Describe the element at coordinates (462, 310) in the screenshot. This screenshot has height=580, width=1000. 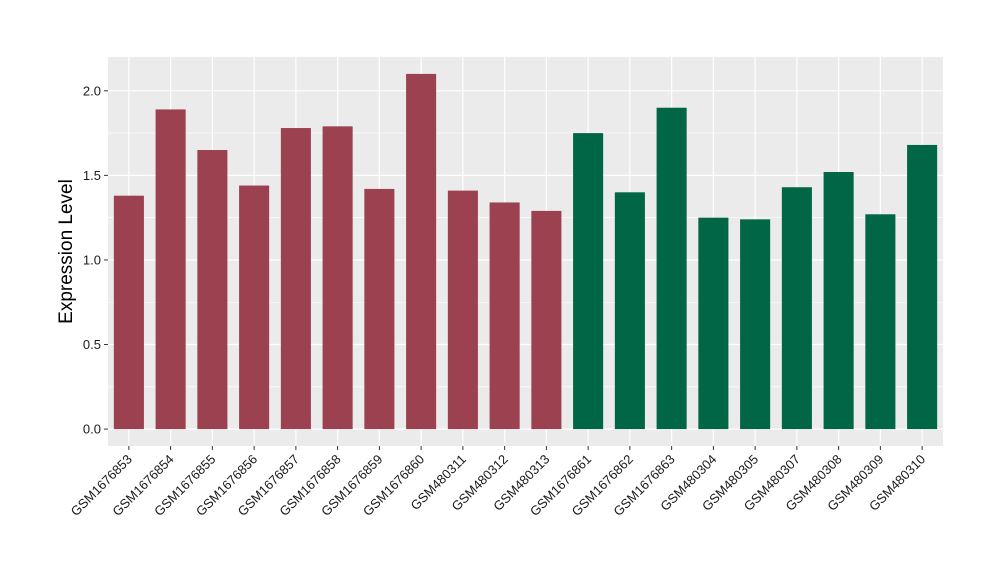
I see `bar-GSM480311` at that location.